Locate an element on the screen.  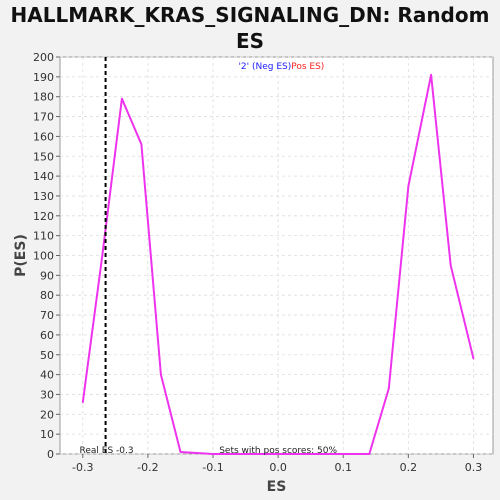
y-tick-label: 200 is located at coordinates (43, 57).